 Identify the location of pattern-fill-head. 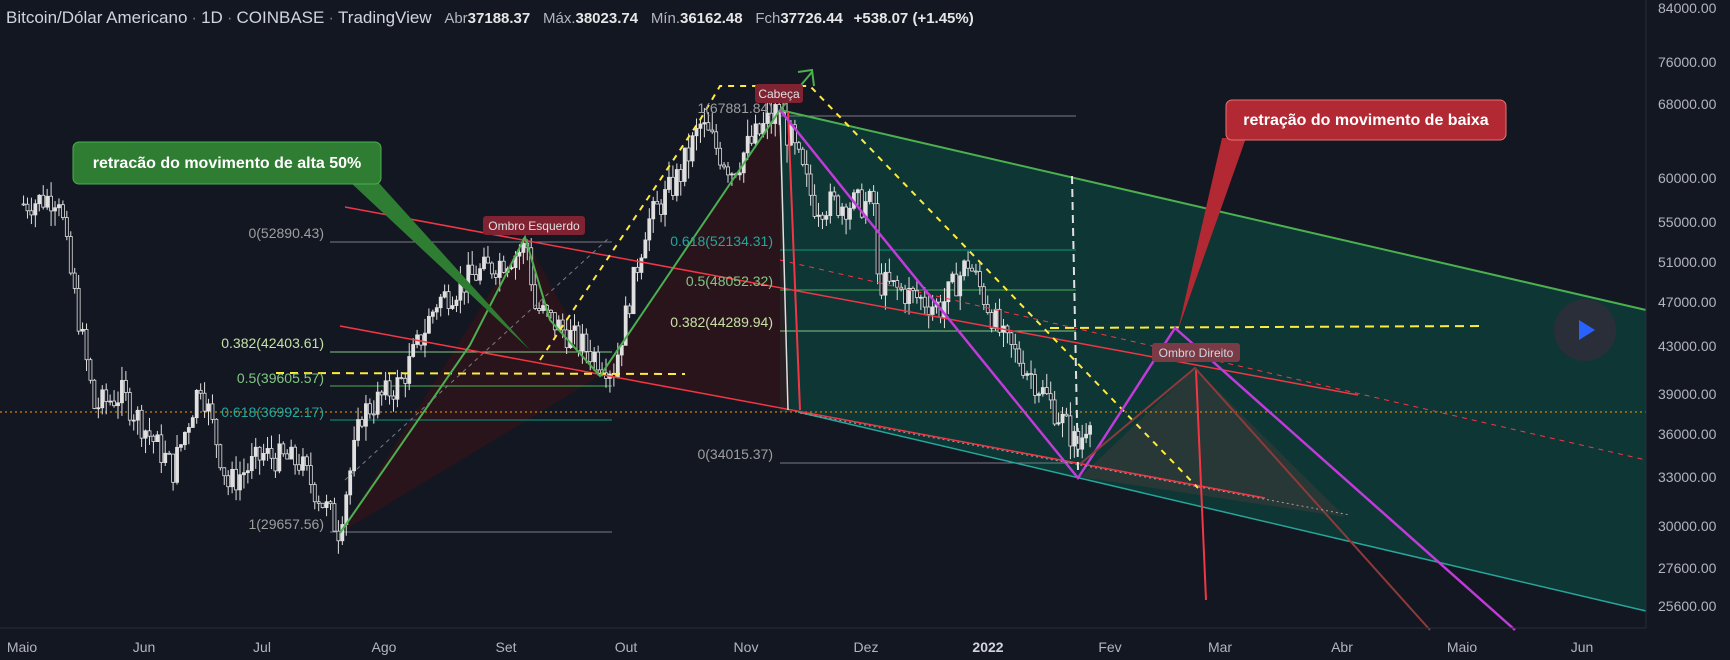
(695, 260).